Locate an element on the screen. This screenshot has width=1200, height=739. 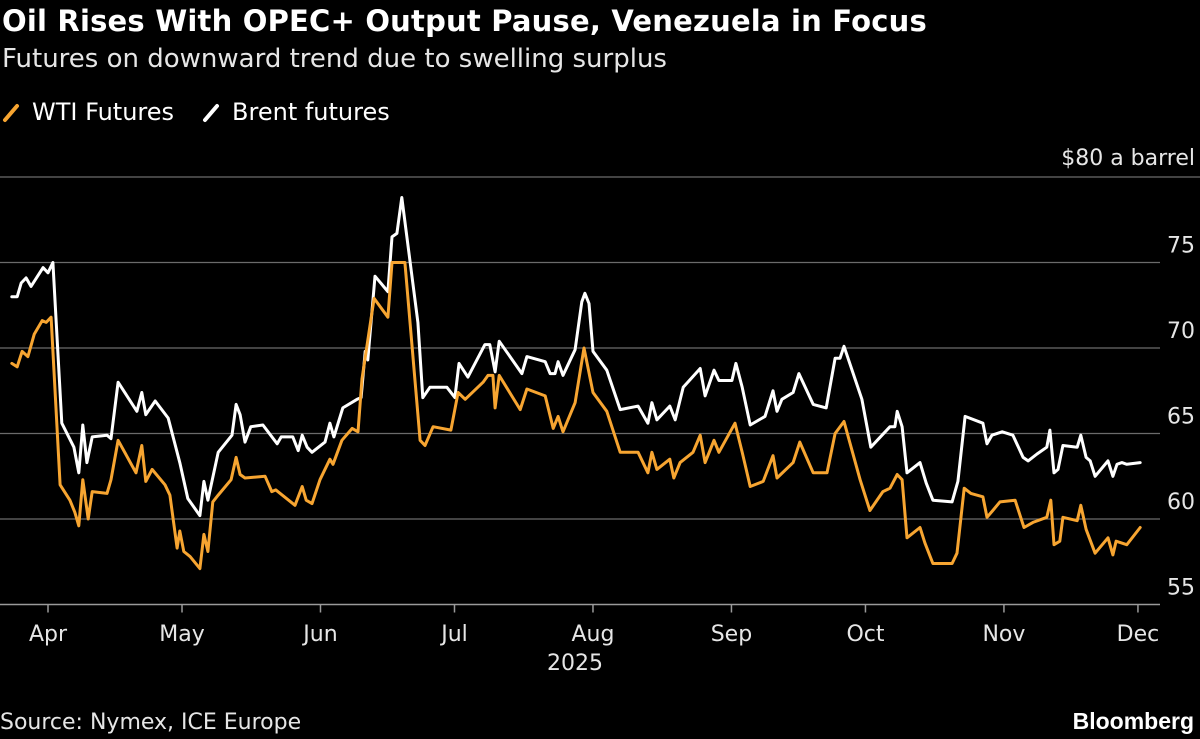
legend-item-brent: Brent futures is located at coordinates (296, 112).